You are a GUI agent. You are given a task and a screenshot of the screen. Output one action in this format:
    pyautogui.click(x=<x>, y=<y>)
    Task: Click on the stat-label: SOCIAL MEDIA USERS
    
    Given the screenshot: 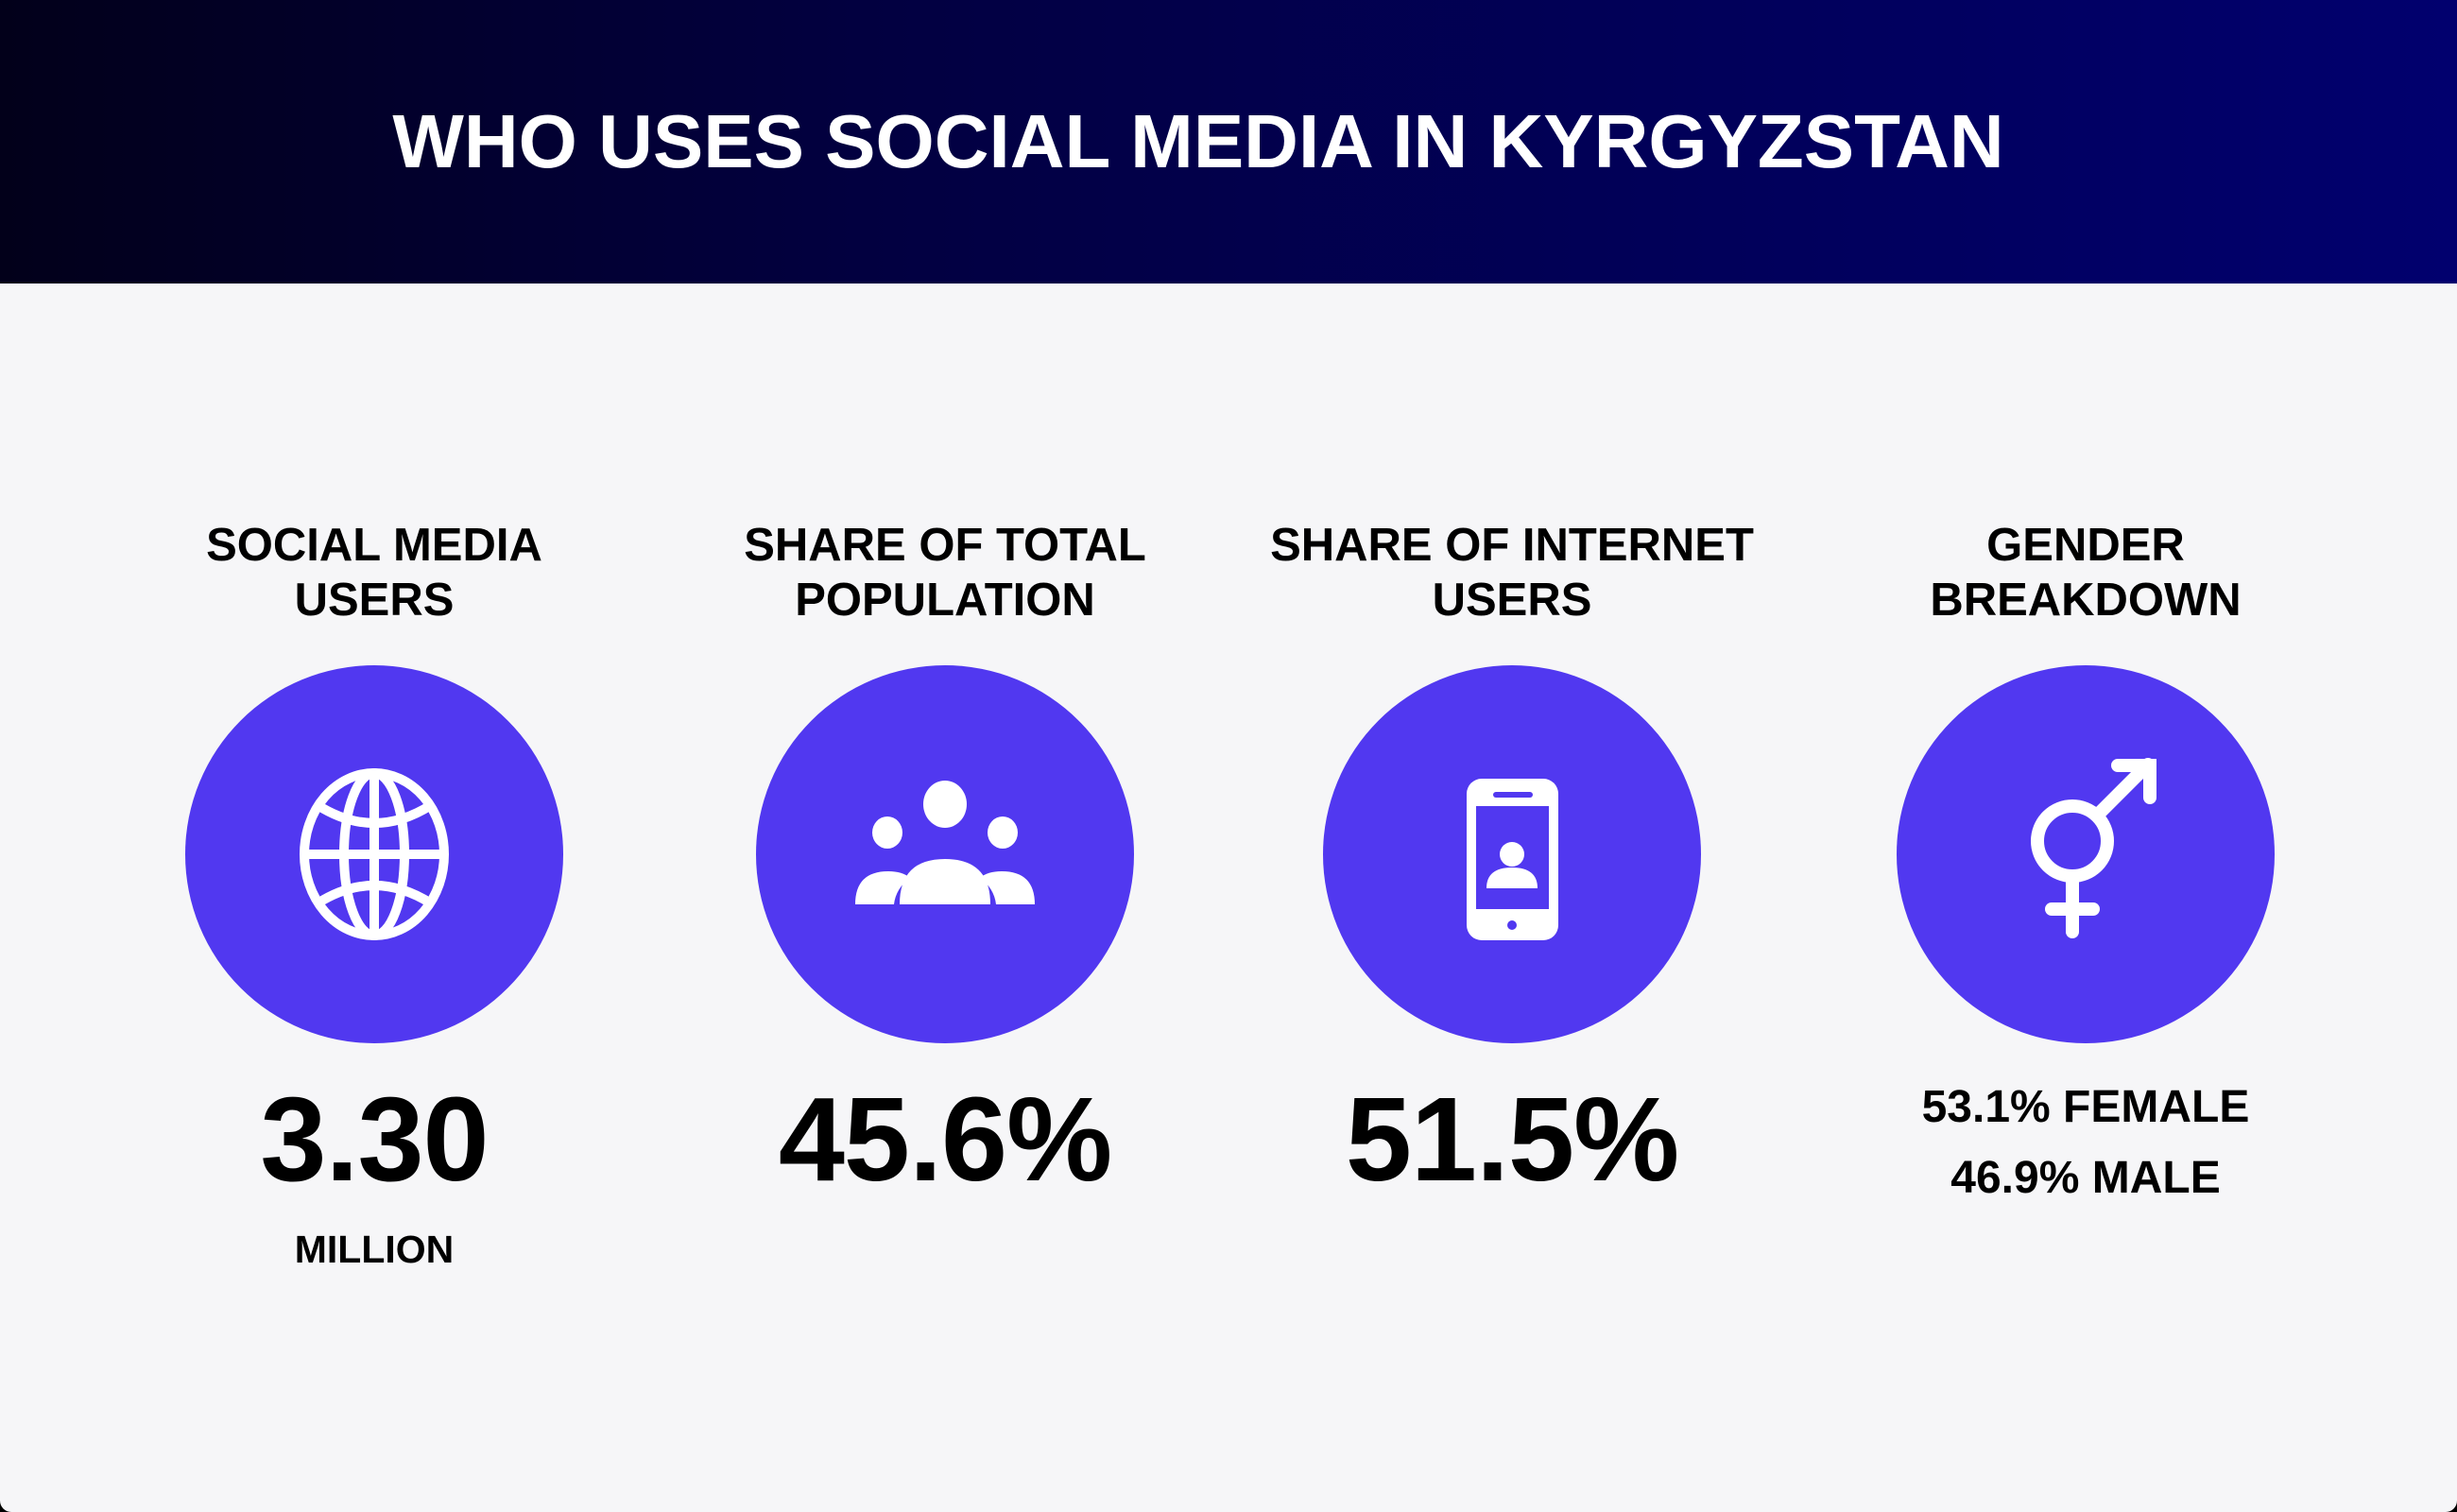 What is the action you would take?
    pyautogui.click(x=374, y=572)
    